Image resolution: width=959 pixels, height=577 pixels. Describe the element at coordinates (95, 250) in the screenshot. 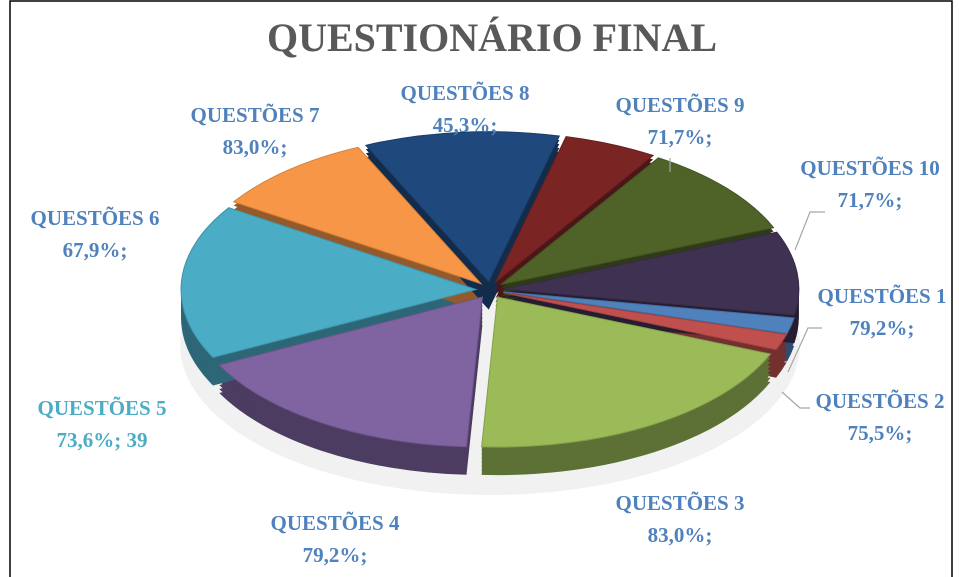

I see `data-label-value: 67,9%;` at that location.